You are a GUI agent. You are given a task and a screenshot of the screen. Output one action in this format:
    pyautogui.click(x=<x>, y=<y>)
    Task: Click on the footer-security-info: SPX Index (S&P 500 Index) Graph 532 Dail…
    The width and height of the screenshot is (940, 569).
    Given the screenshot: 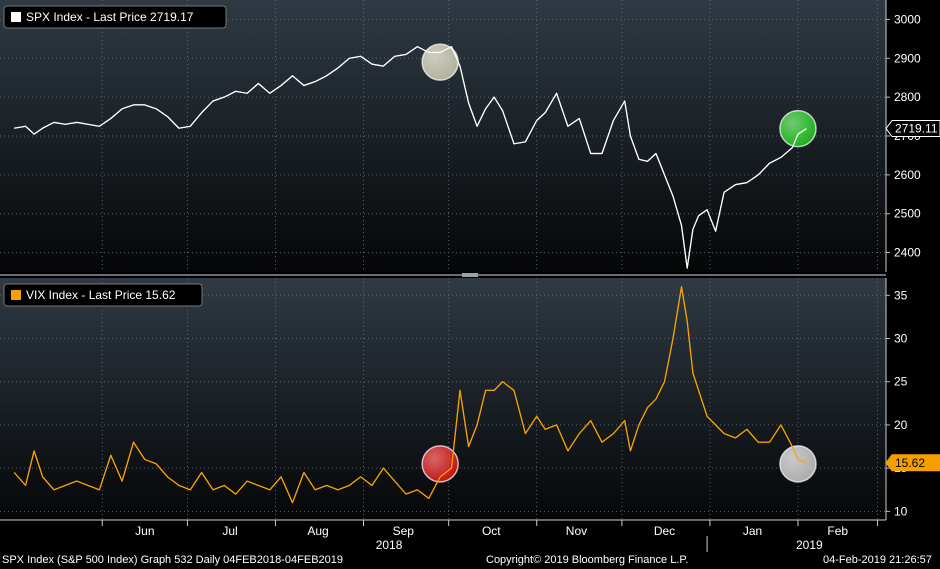 What is the action you would take?
    pyautogui.click(x=173, y=560)
    